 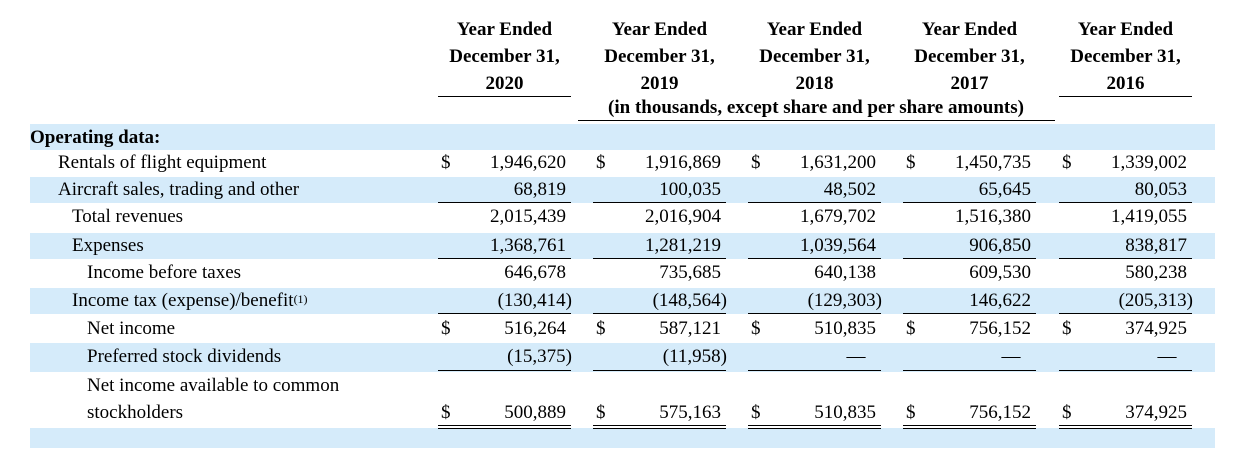 What do you see at coordinates (993, 216) in the screenshot?
I see `cell-value: 1,516,380` at bounding box center [993, 216].